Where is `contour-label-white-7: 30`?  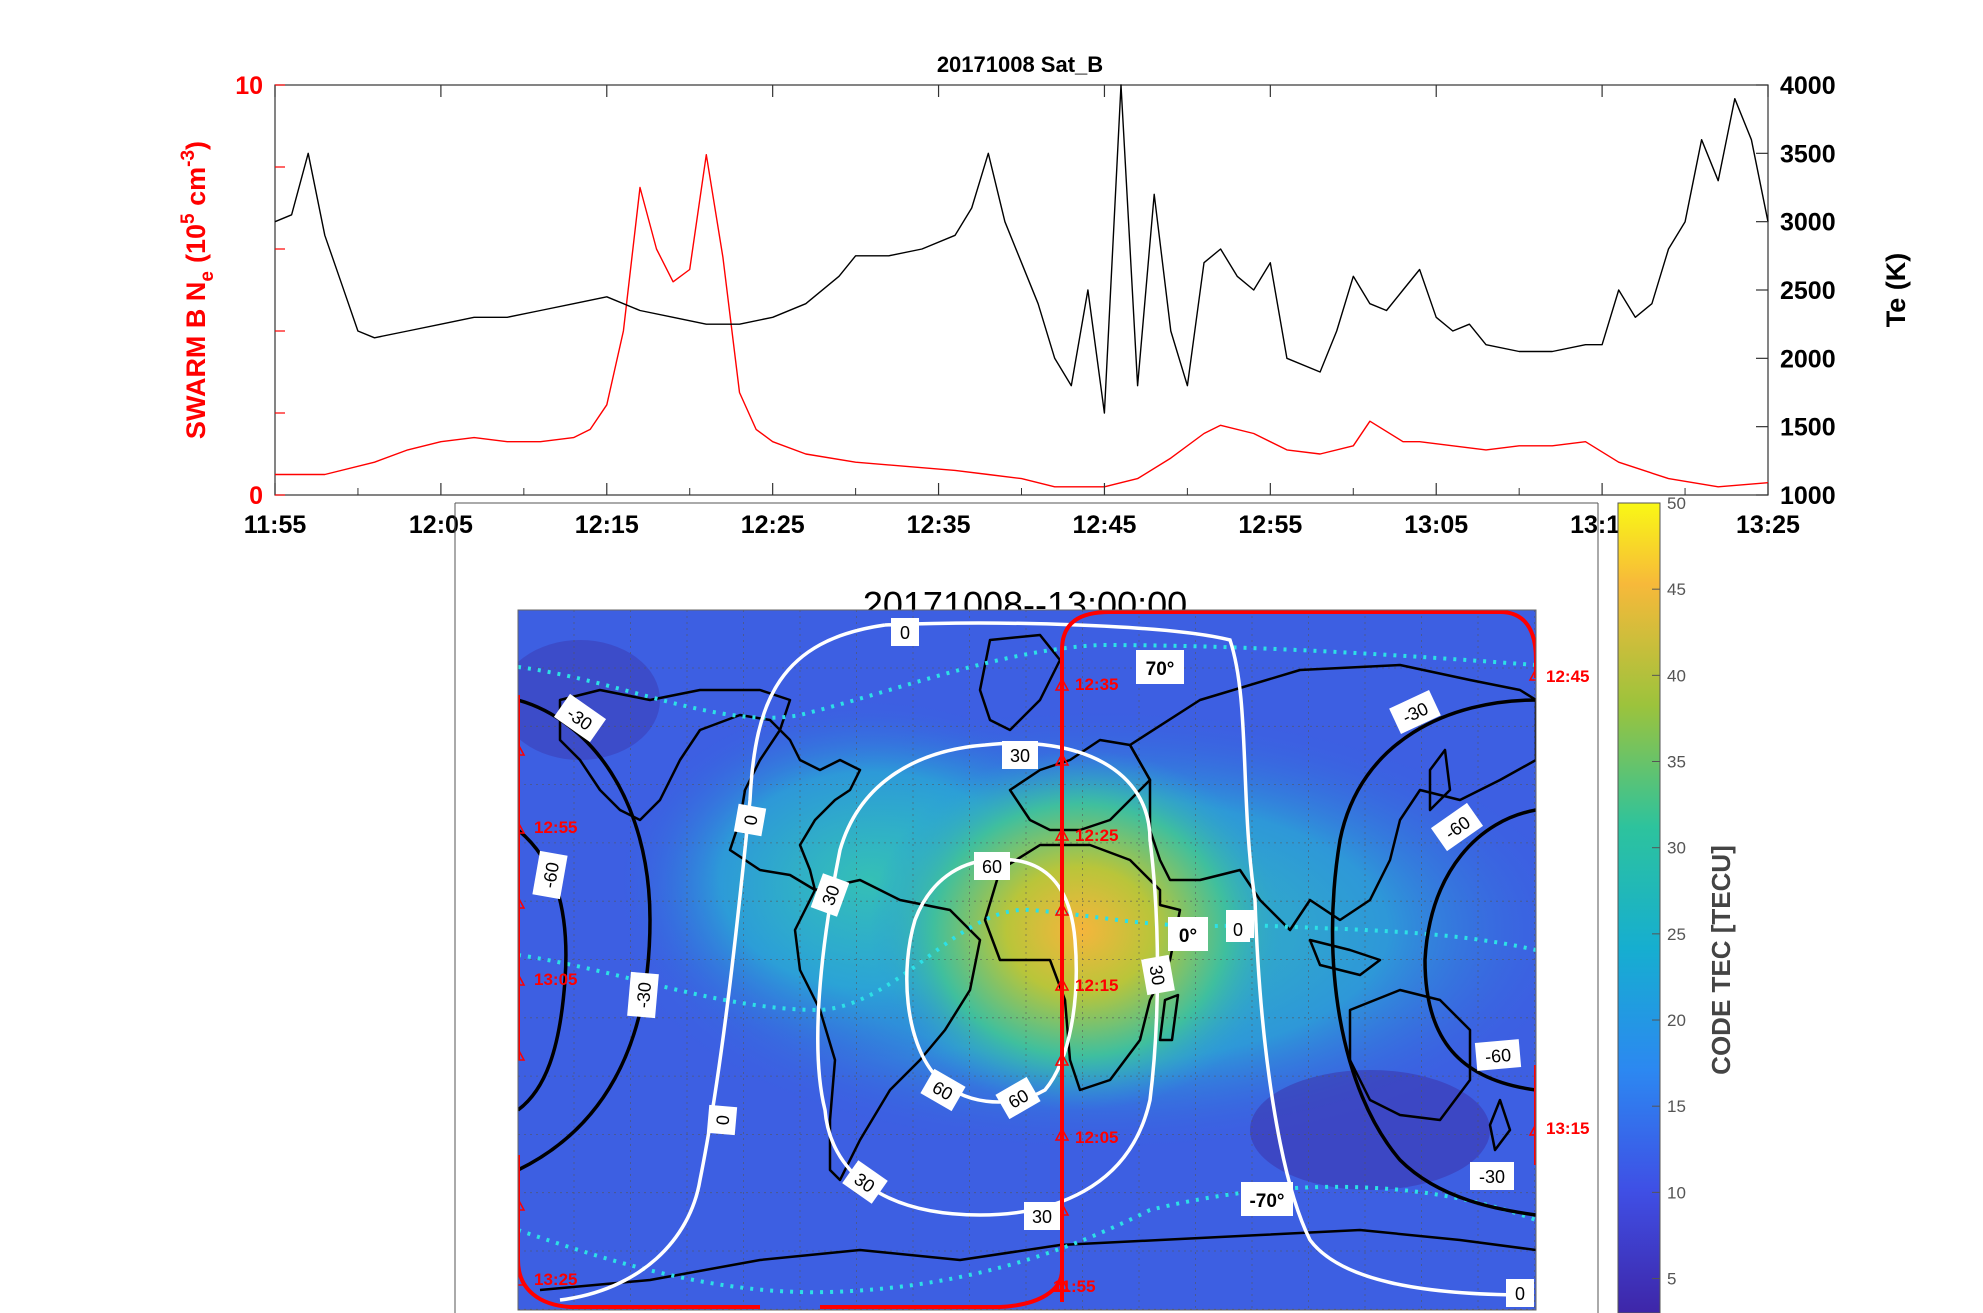
contour-label-white-7: 30 is located at coordinates (1158, 975).